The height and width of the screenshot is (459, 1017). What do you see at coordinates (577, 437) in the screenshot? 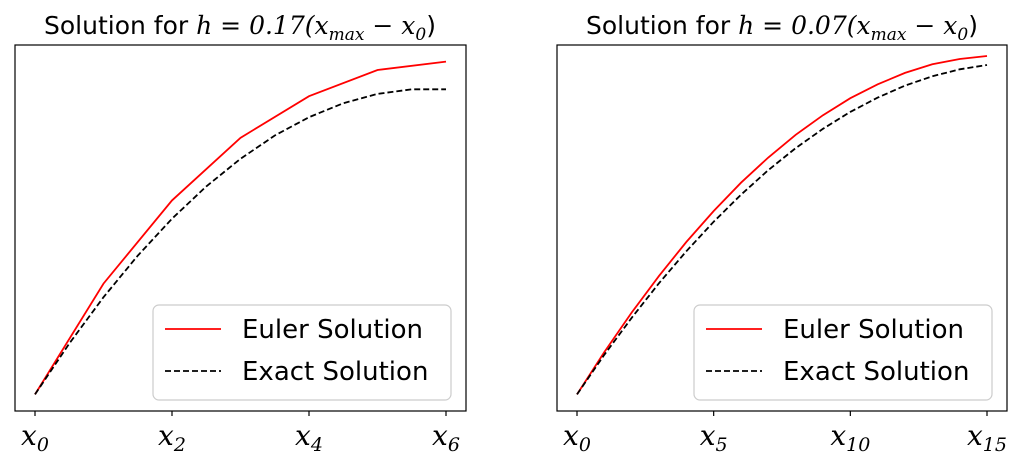
I see `chart-right-x-tick-label: x0` at bounding box center [577, 437].